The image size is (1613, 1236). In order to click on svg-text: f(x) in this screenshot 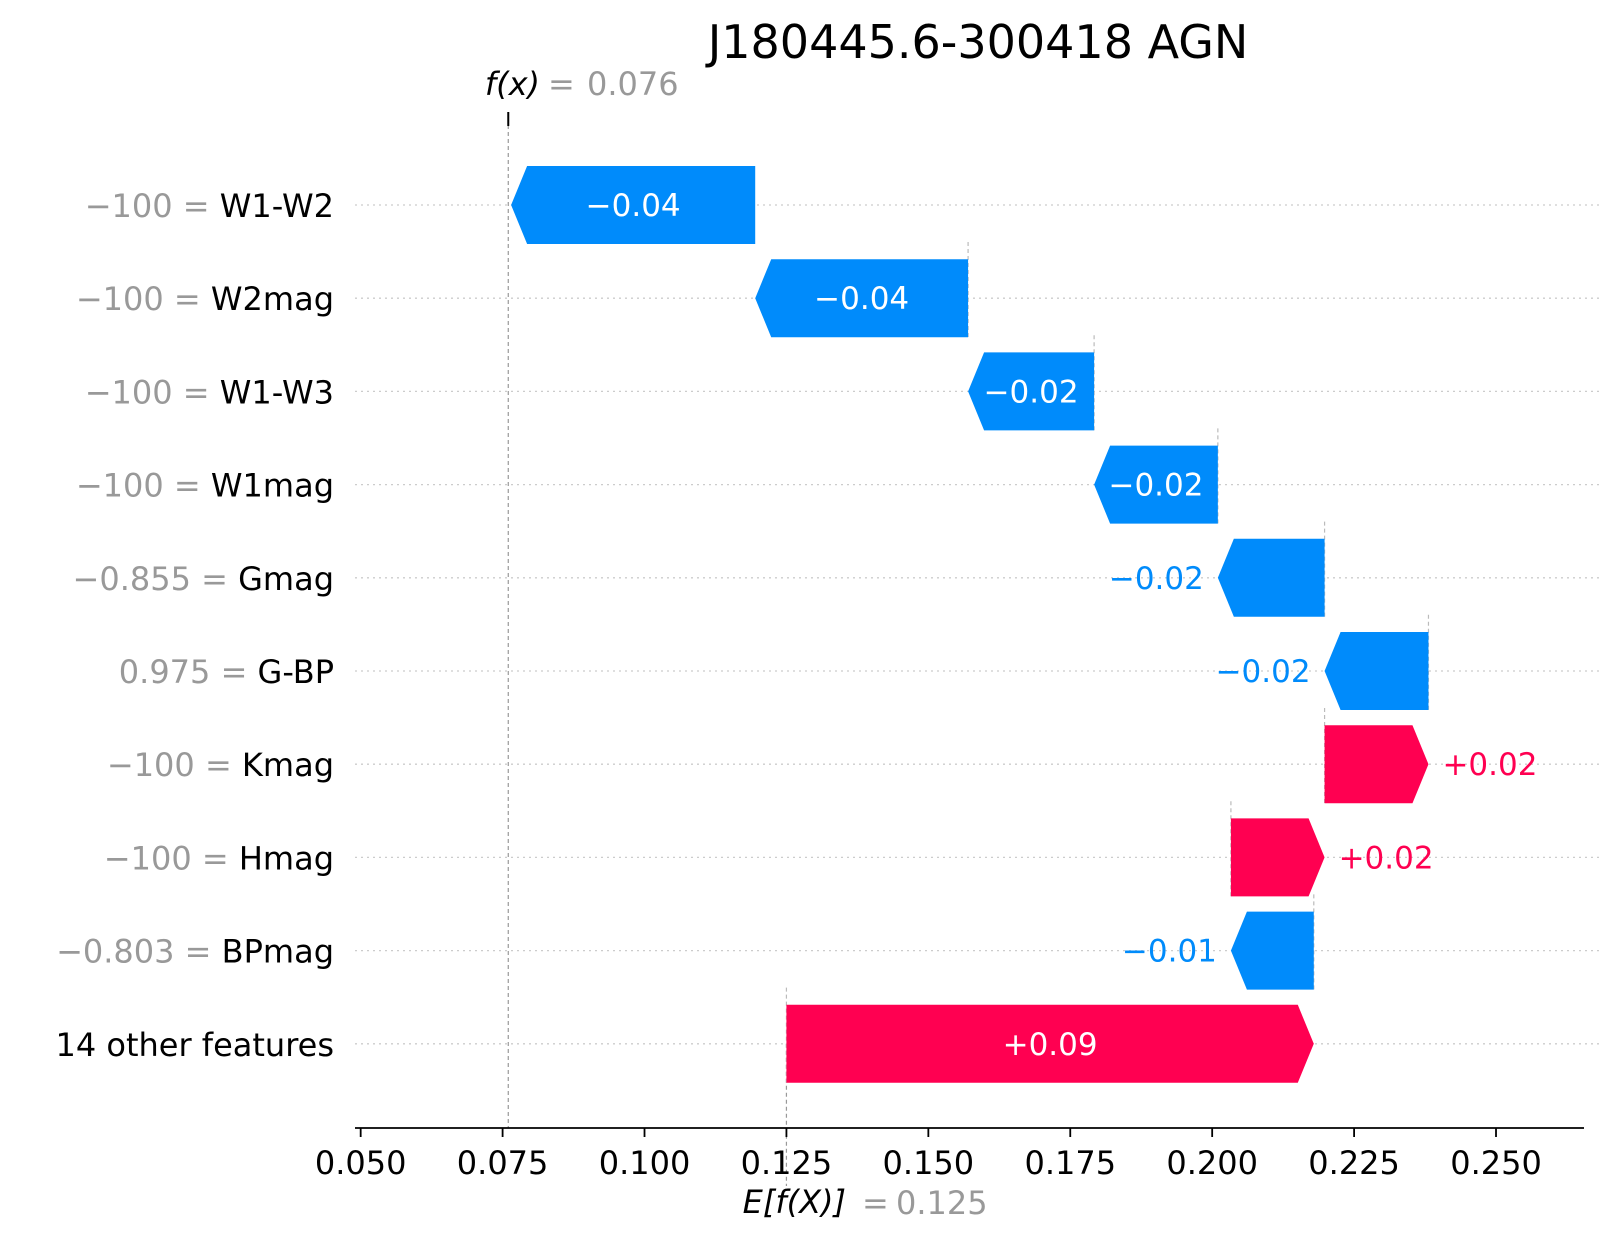, I will do `click(512, 84)`.